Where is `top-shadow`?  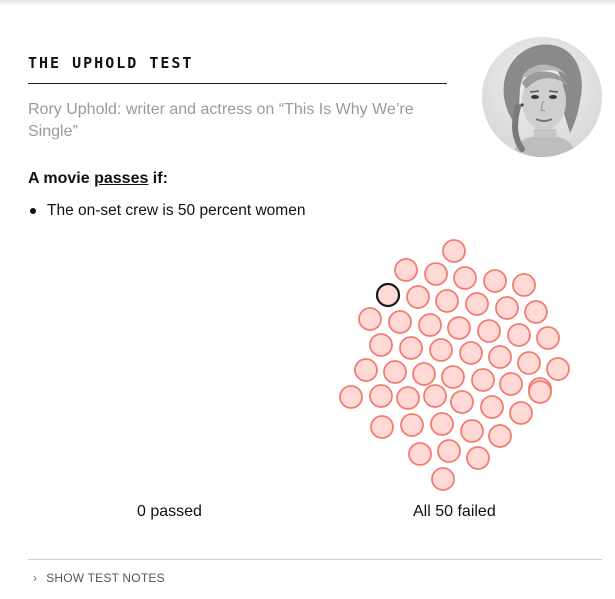
top-shadow is located at coordinates (307, 3).